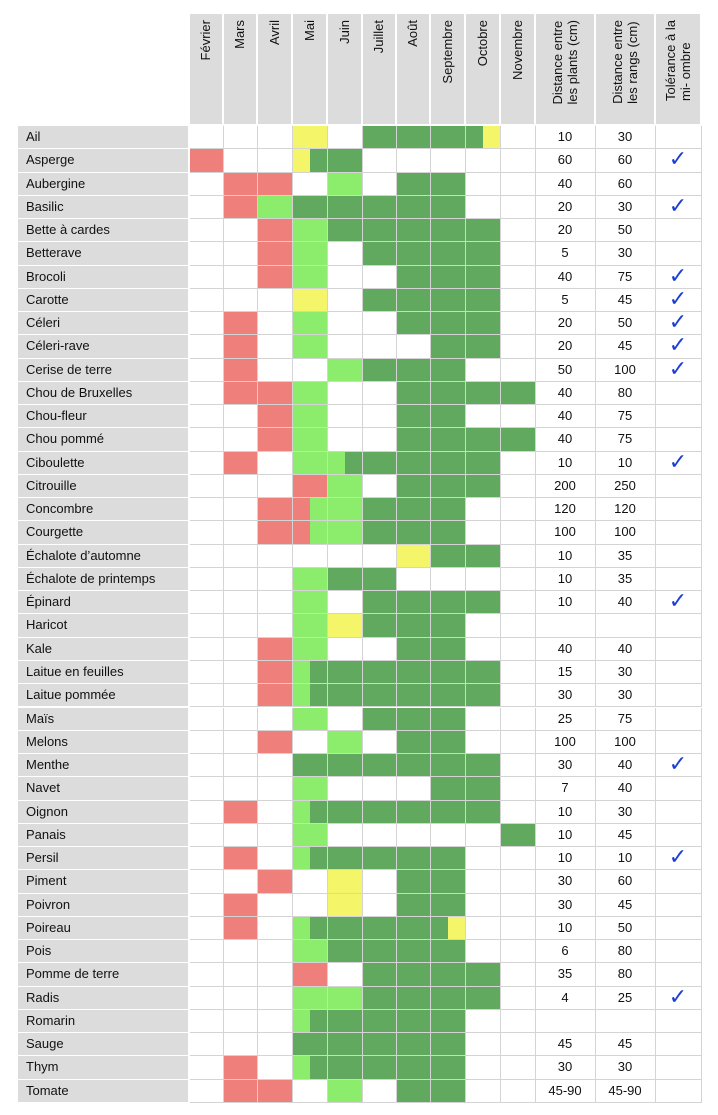 Image resolution: width=718 pixels, height=1115 pixels. What do you see at coordinates (625, 602) in the screenshot?
I see `row-spacing-value: 40` at bounding box center [625, 602].